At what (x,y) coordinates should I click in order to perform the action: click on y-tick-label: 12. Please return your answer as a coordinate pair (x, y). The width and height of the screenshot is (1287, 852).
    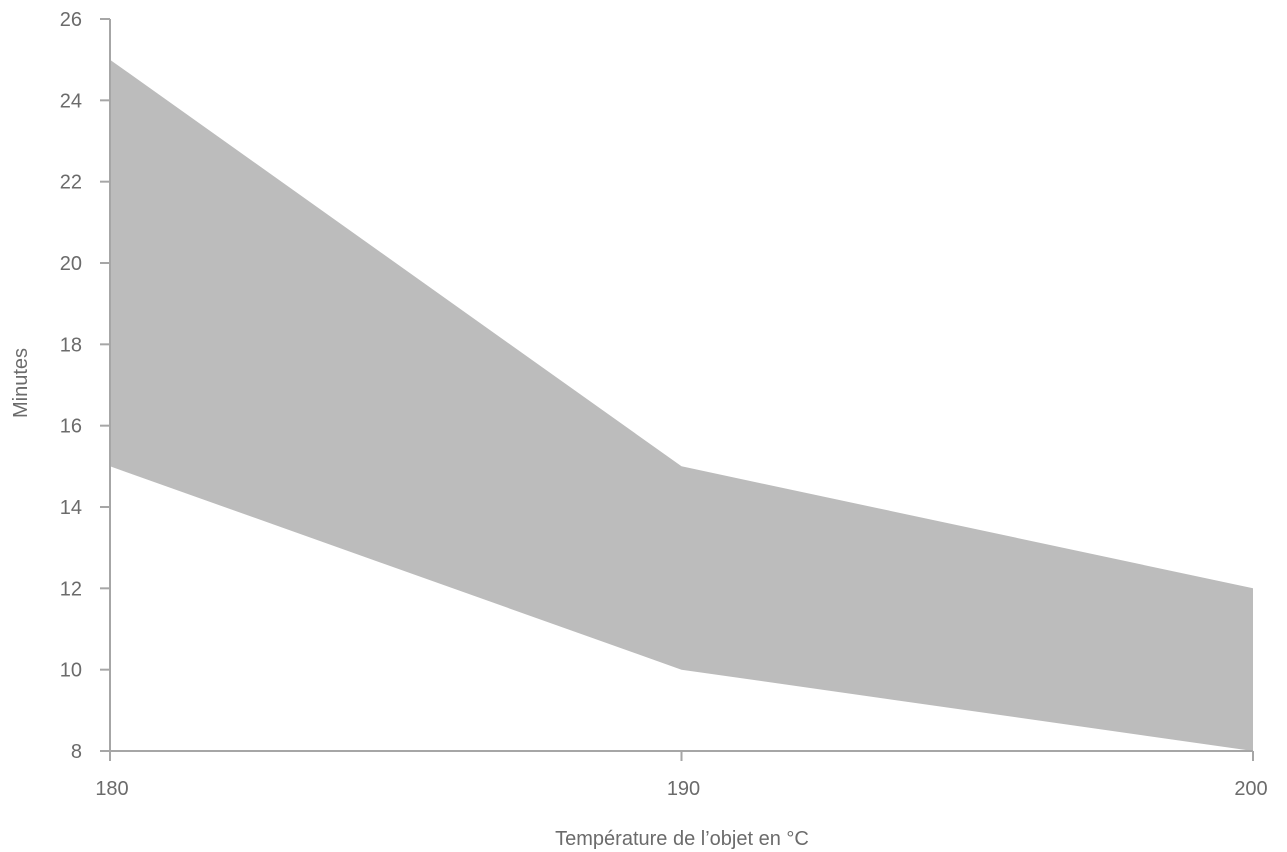
    Looking at the image, I should click on (71, 589).